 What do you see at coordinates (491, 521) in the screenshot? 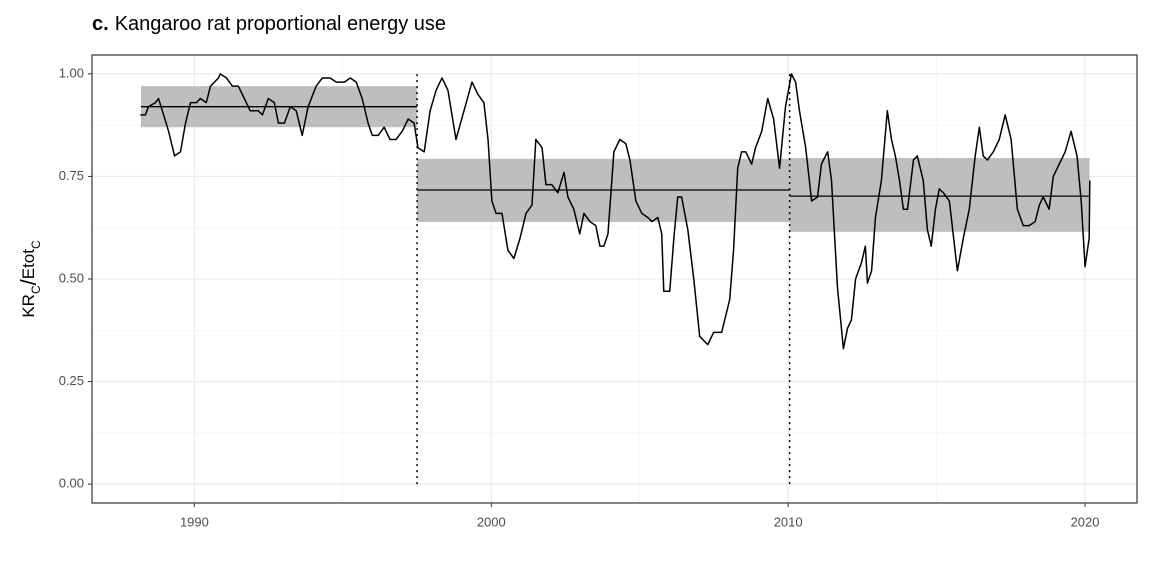
I see `x-tick-label: 2000` at bounding box center [491, 521].